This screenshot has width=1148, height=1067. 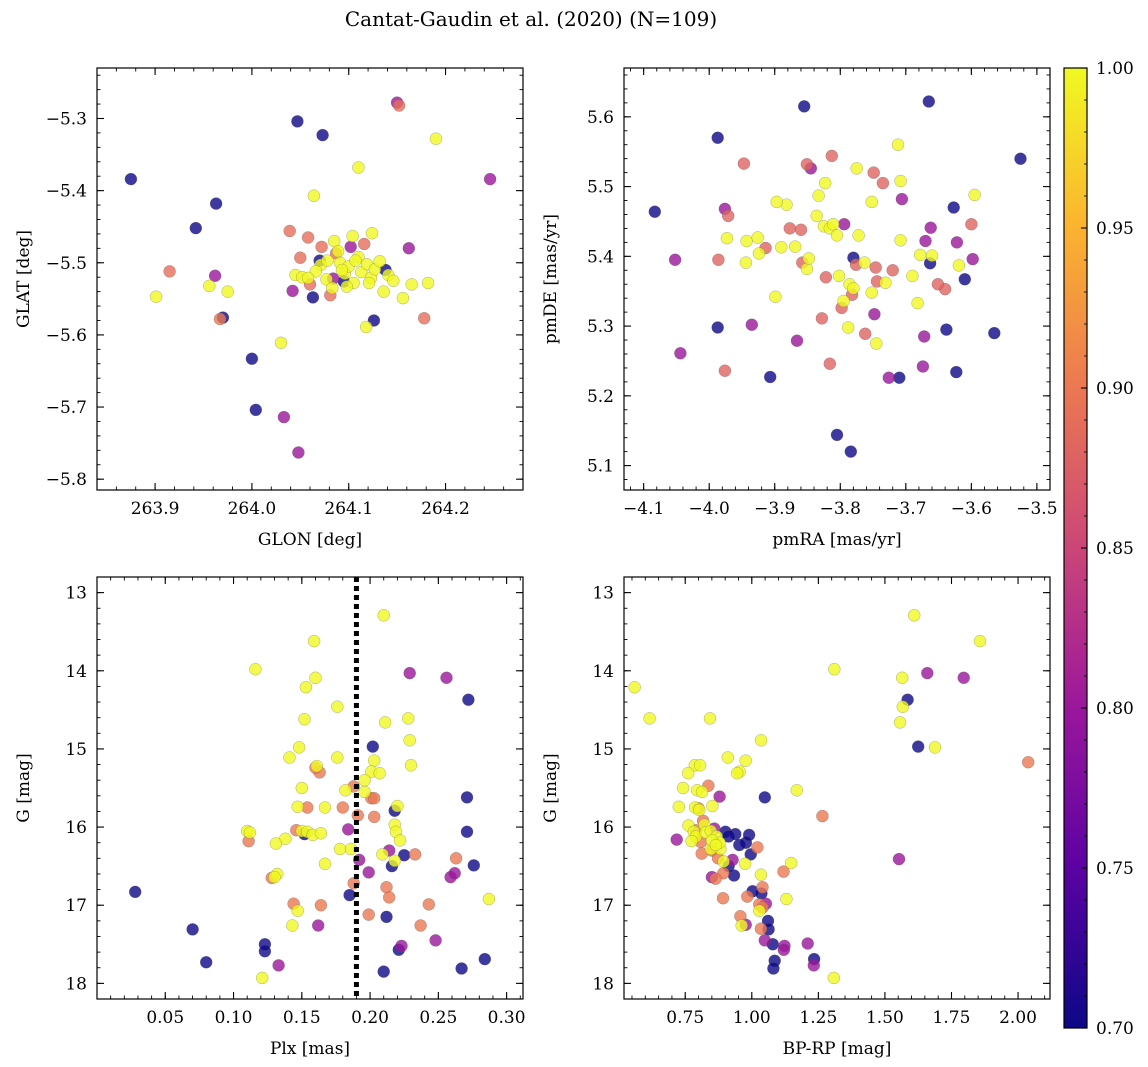 What do you see at coordinates (252, 509) in the screenshot?
I see `x-tick-label: 264.0` at bounding box center [252, 509].